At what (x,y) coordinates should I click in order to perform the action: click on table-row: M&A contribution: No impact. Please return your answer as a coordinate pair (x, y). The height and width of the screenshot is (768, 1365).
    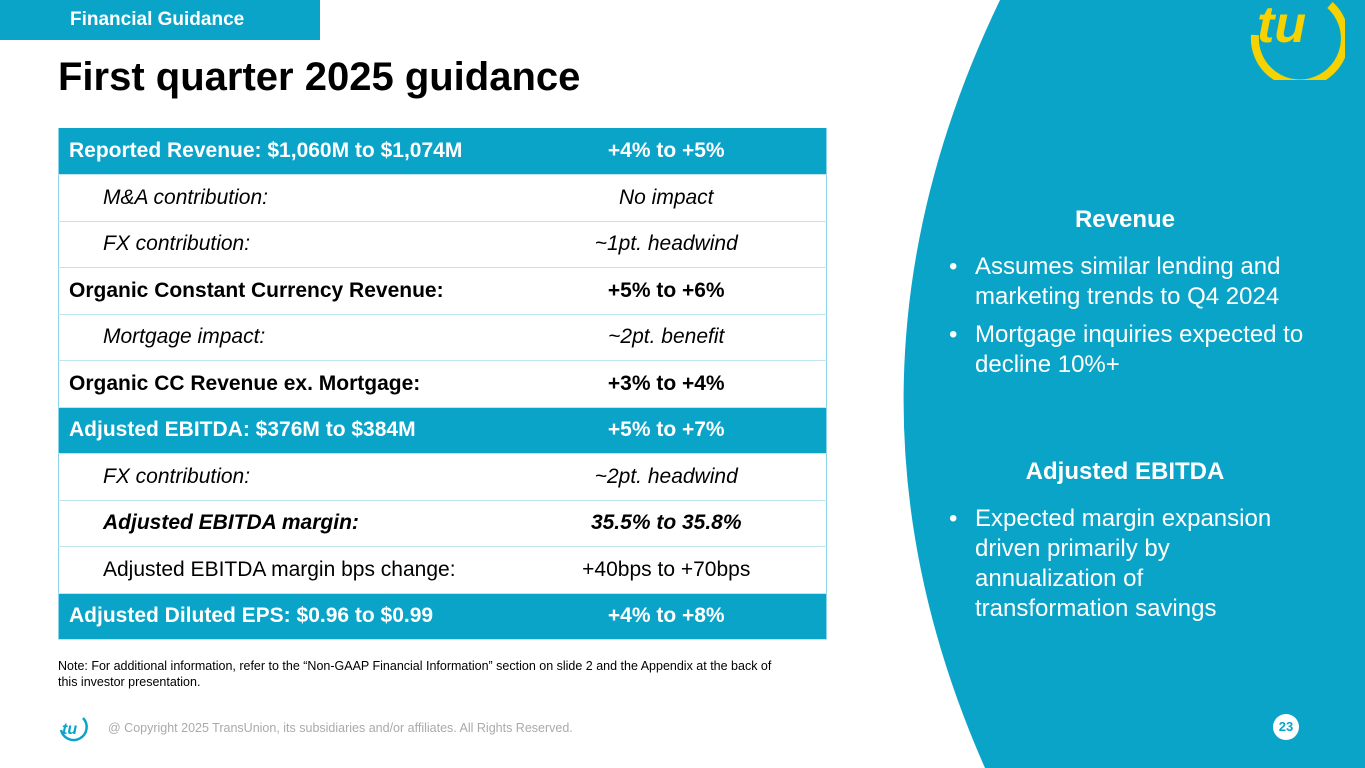
    Looking at the image, I should click on (442, 198).